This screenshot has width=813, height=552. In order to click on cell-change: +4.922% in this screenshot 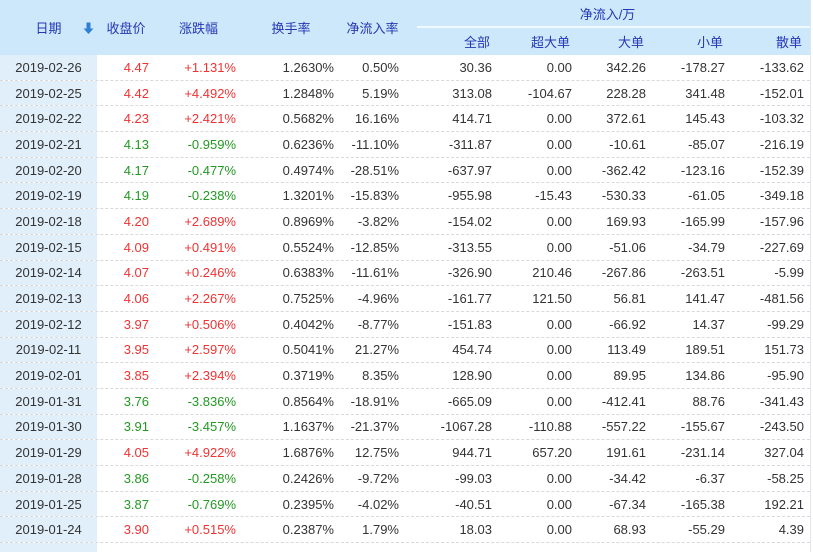, I will do `click(210, 453)`.